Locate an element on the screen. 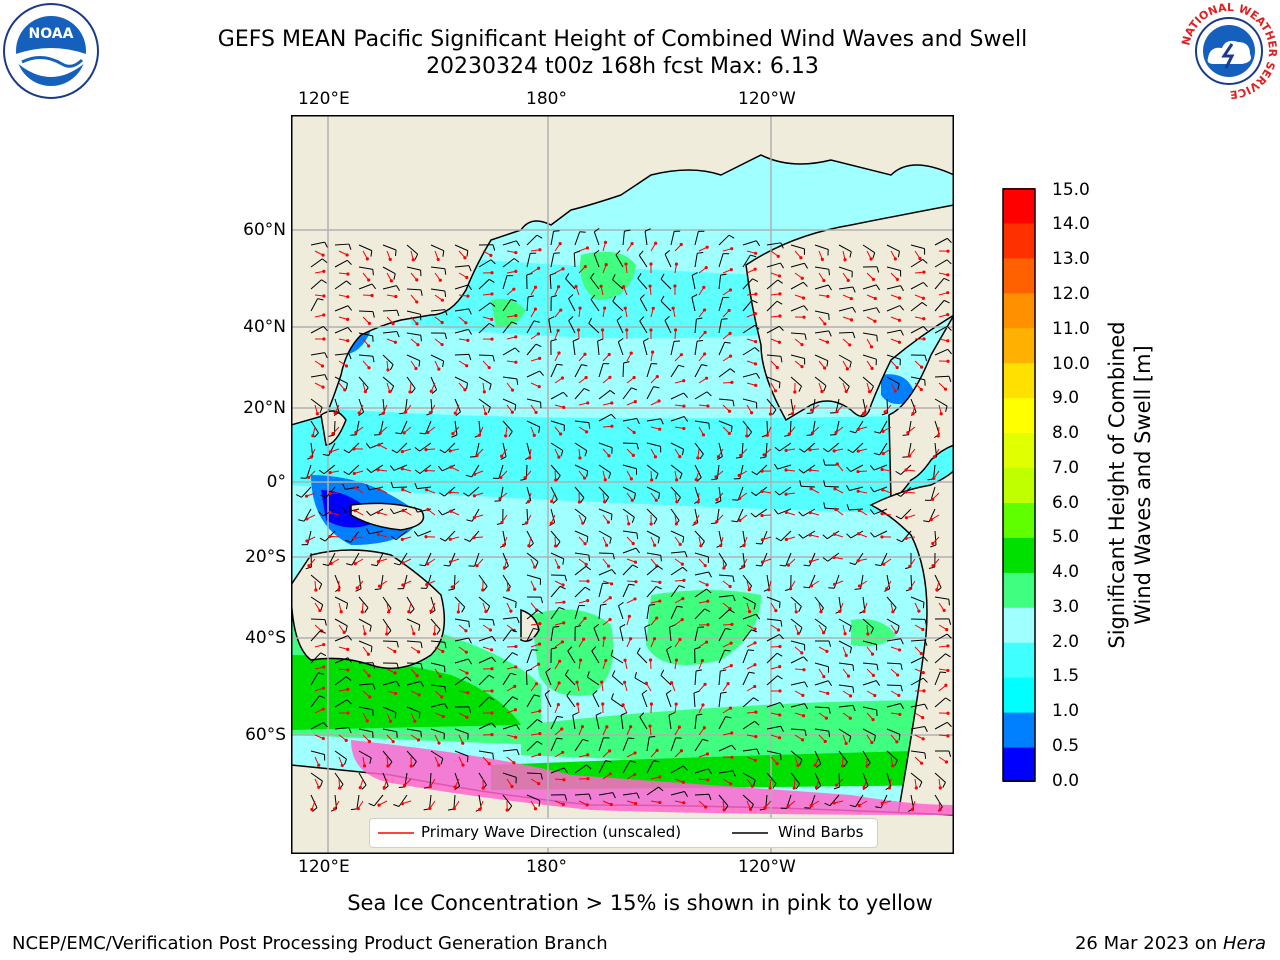  lat-label-60n: 60°N is located at coordinates (264, 230).